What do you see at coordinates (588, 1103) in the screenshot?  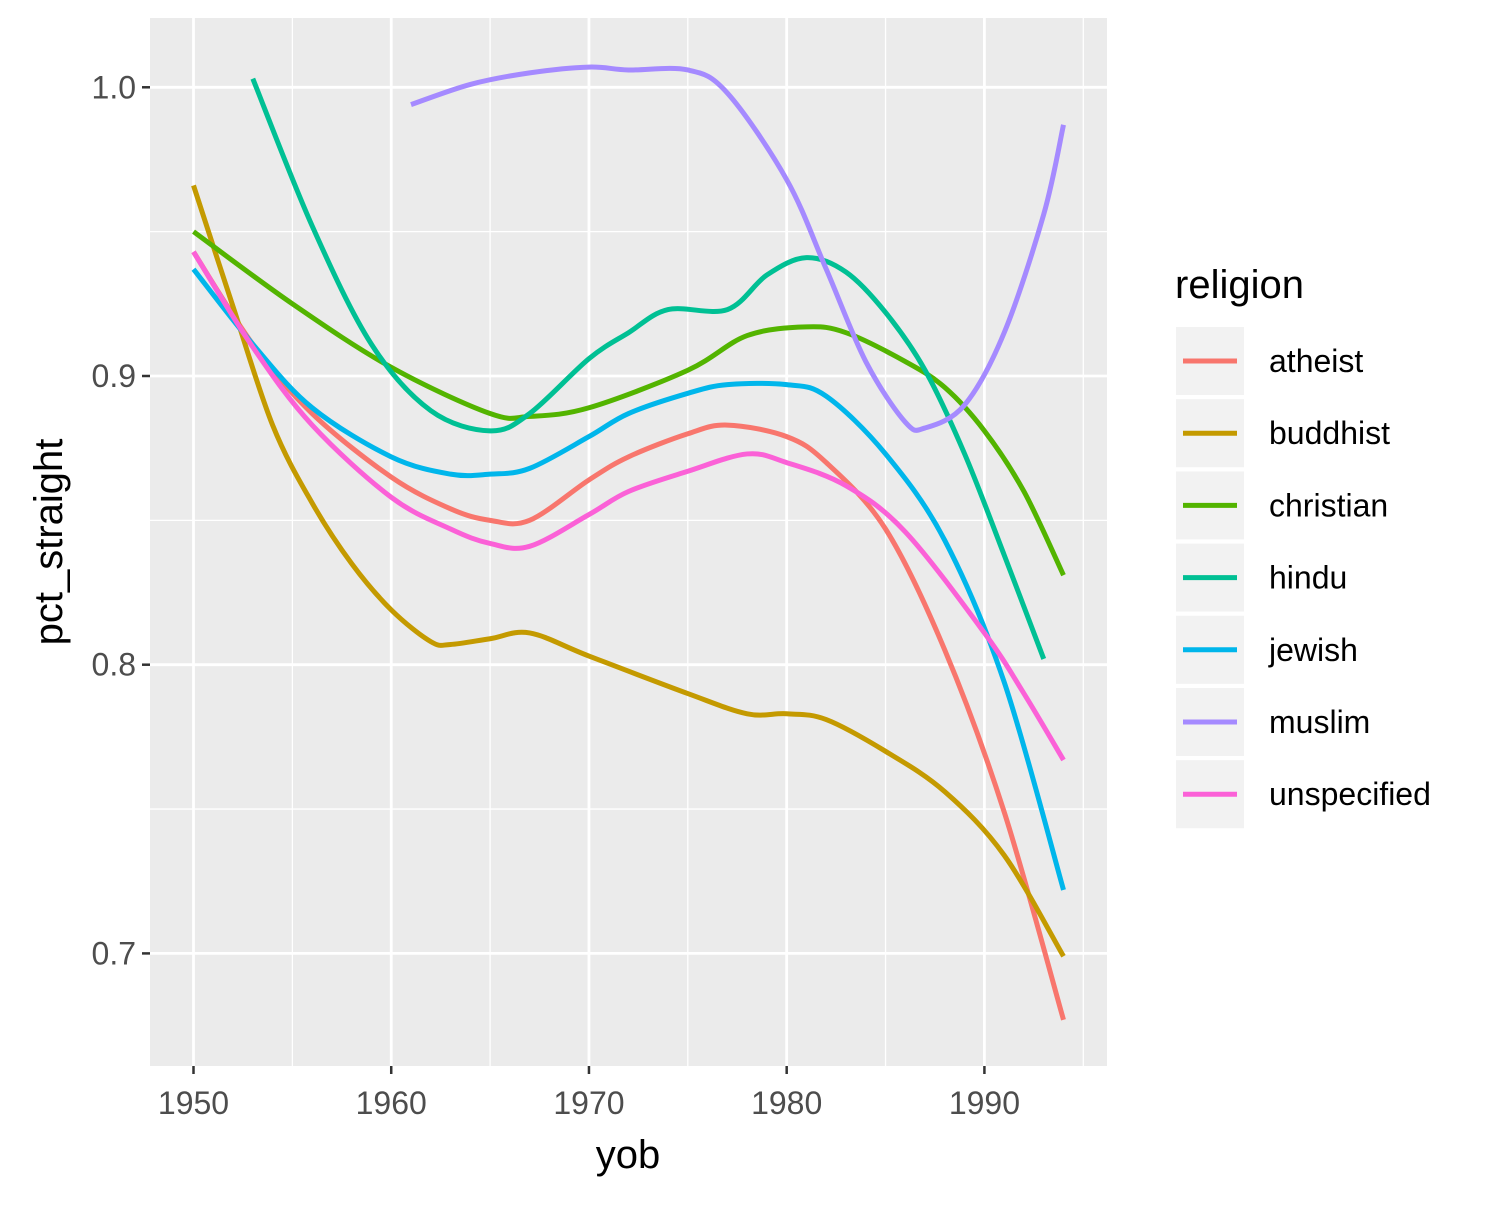 I see `x-tick-label: 1970` at bounding box center [588, 1103].